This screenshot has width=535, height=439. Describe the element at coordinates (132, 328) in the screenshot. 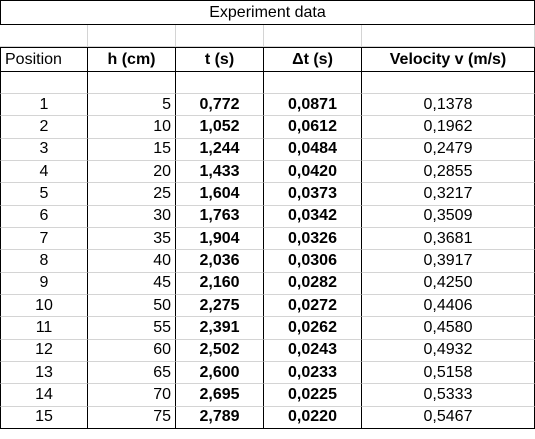

I see `cell-h: 55` at that location.